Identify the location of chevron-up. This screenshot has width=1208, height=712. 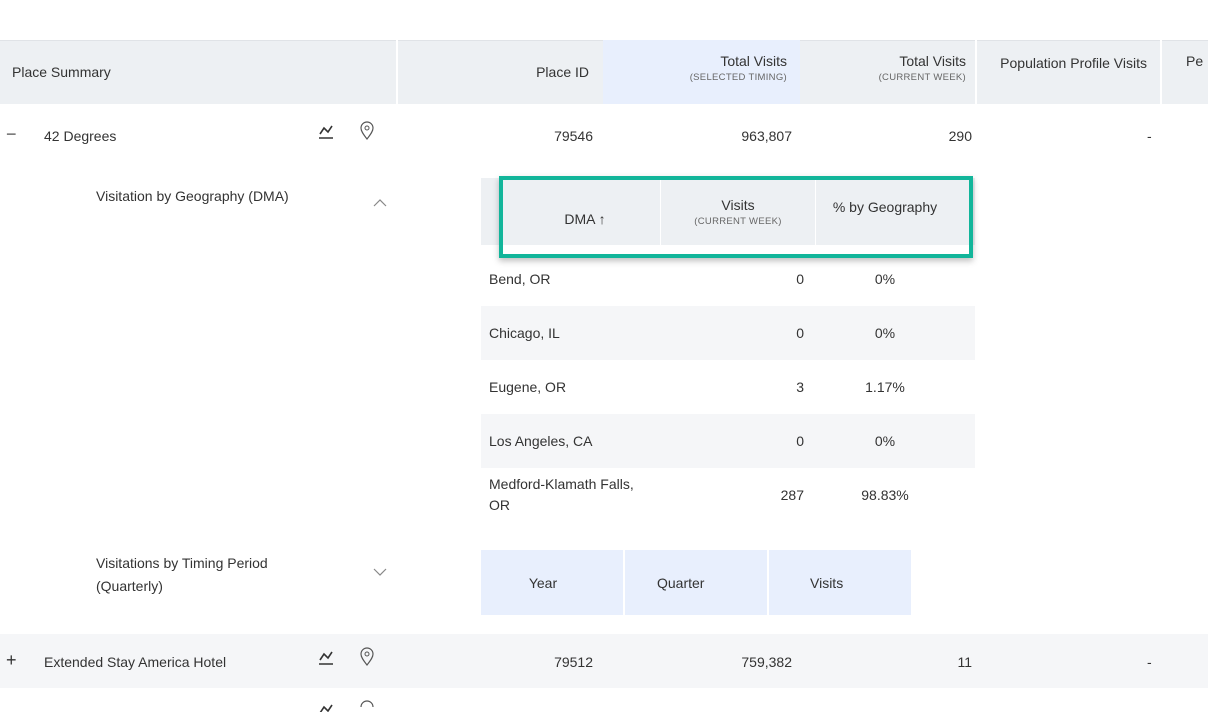
(380, 203).